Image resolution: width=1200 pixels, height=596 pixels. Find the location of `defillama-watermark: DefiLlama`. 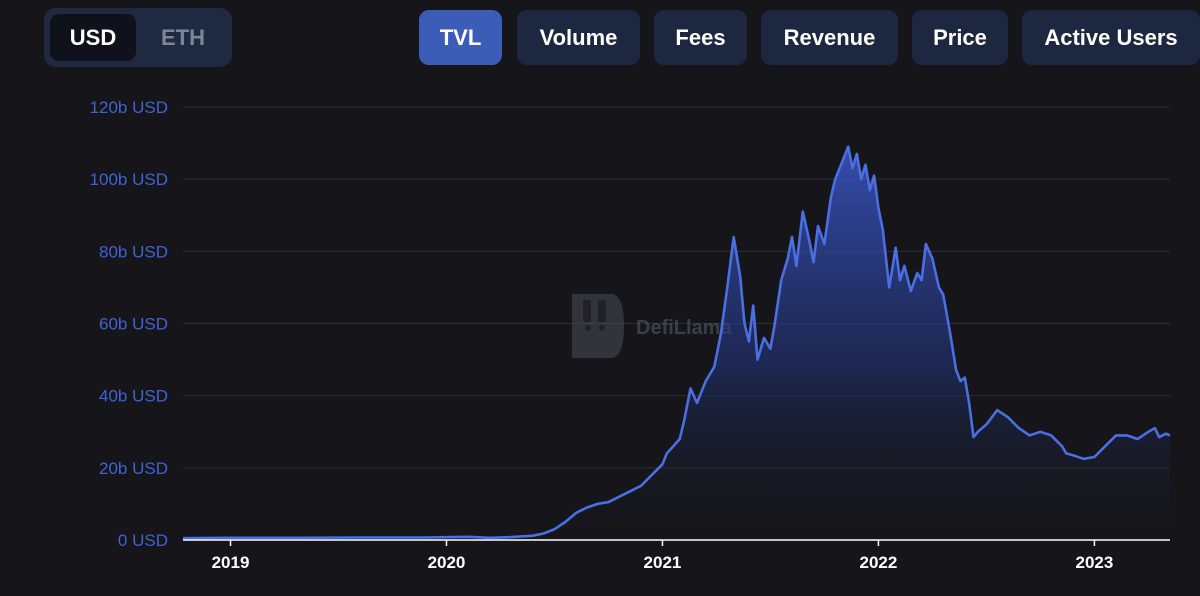

defillama-watermark: DefiLlama is located at coordinates (652, 326).